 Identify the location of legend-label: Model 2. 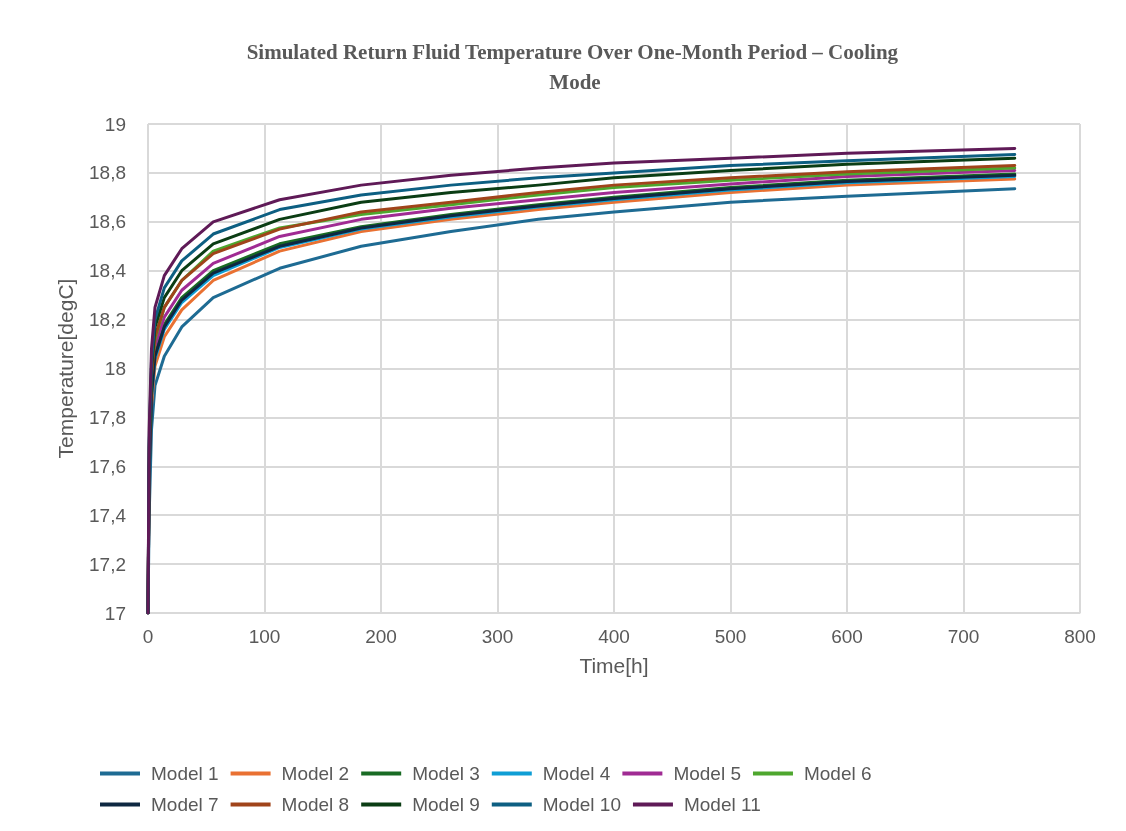
(315, 773).